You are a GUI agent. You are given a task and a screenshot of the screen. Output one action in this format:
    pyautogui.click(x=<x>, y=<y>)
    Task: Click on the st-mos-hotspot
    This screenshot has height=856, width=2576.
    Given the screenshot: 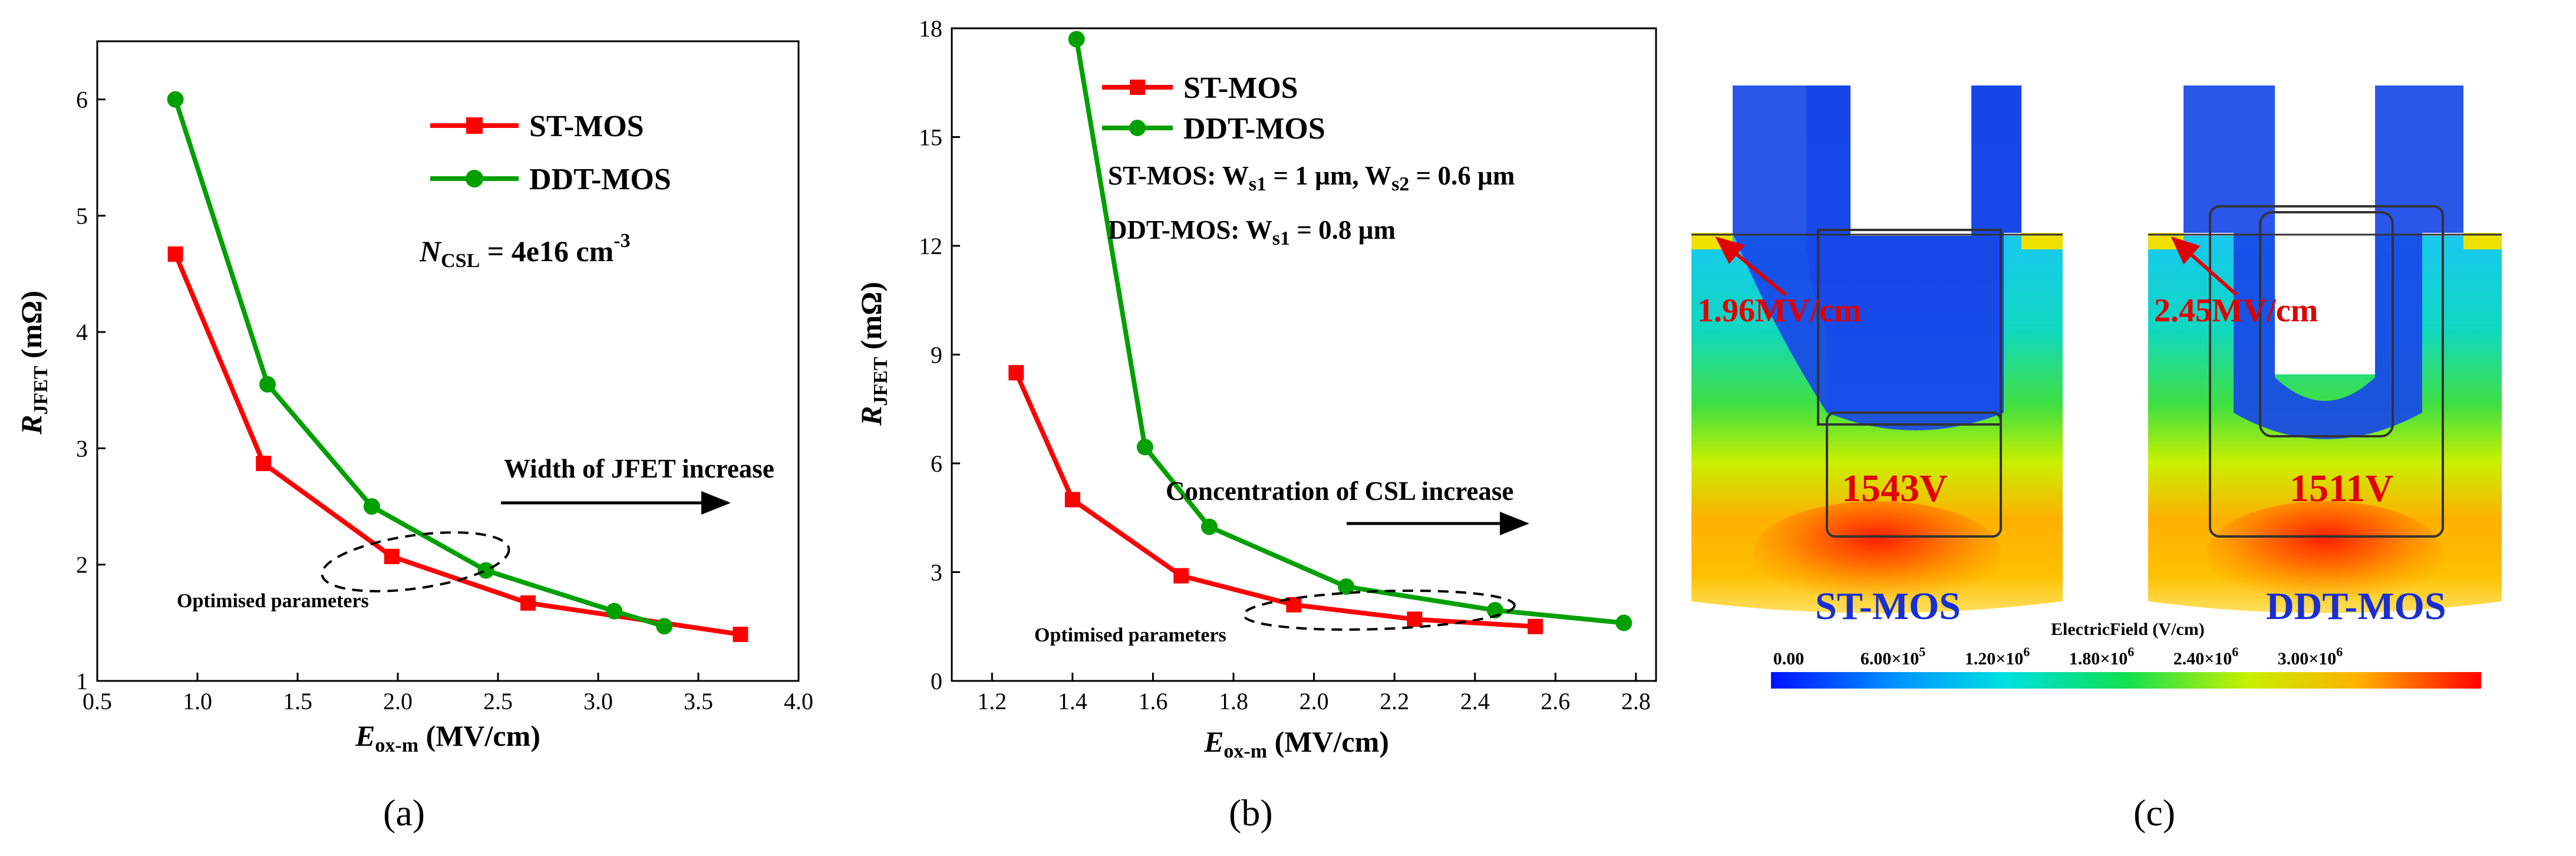 What is the action you would take?
    pyautogui.click(x=1877, y=554)
    